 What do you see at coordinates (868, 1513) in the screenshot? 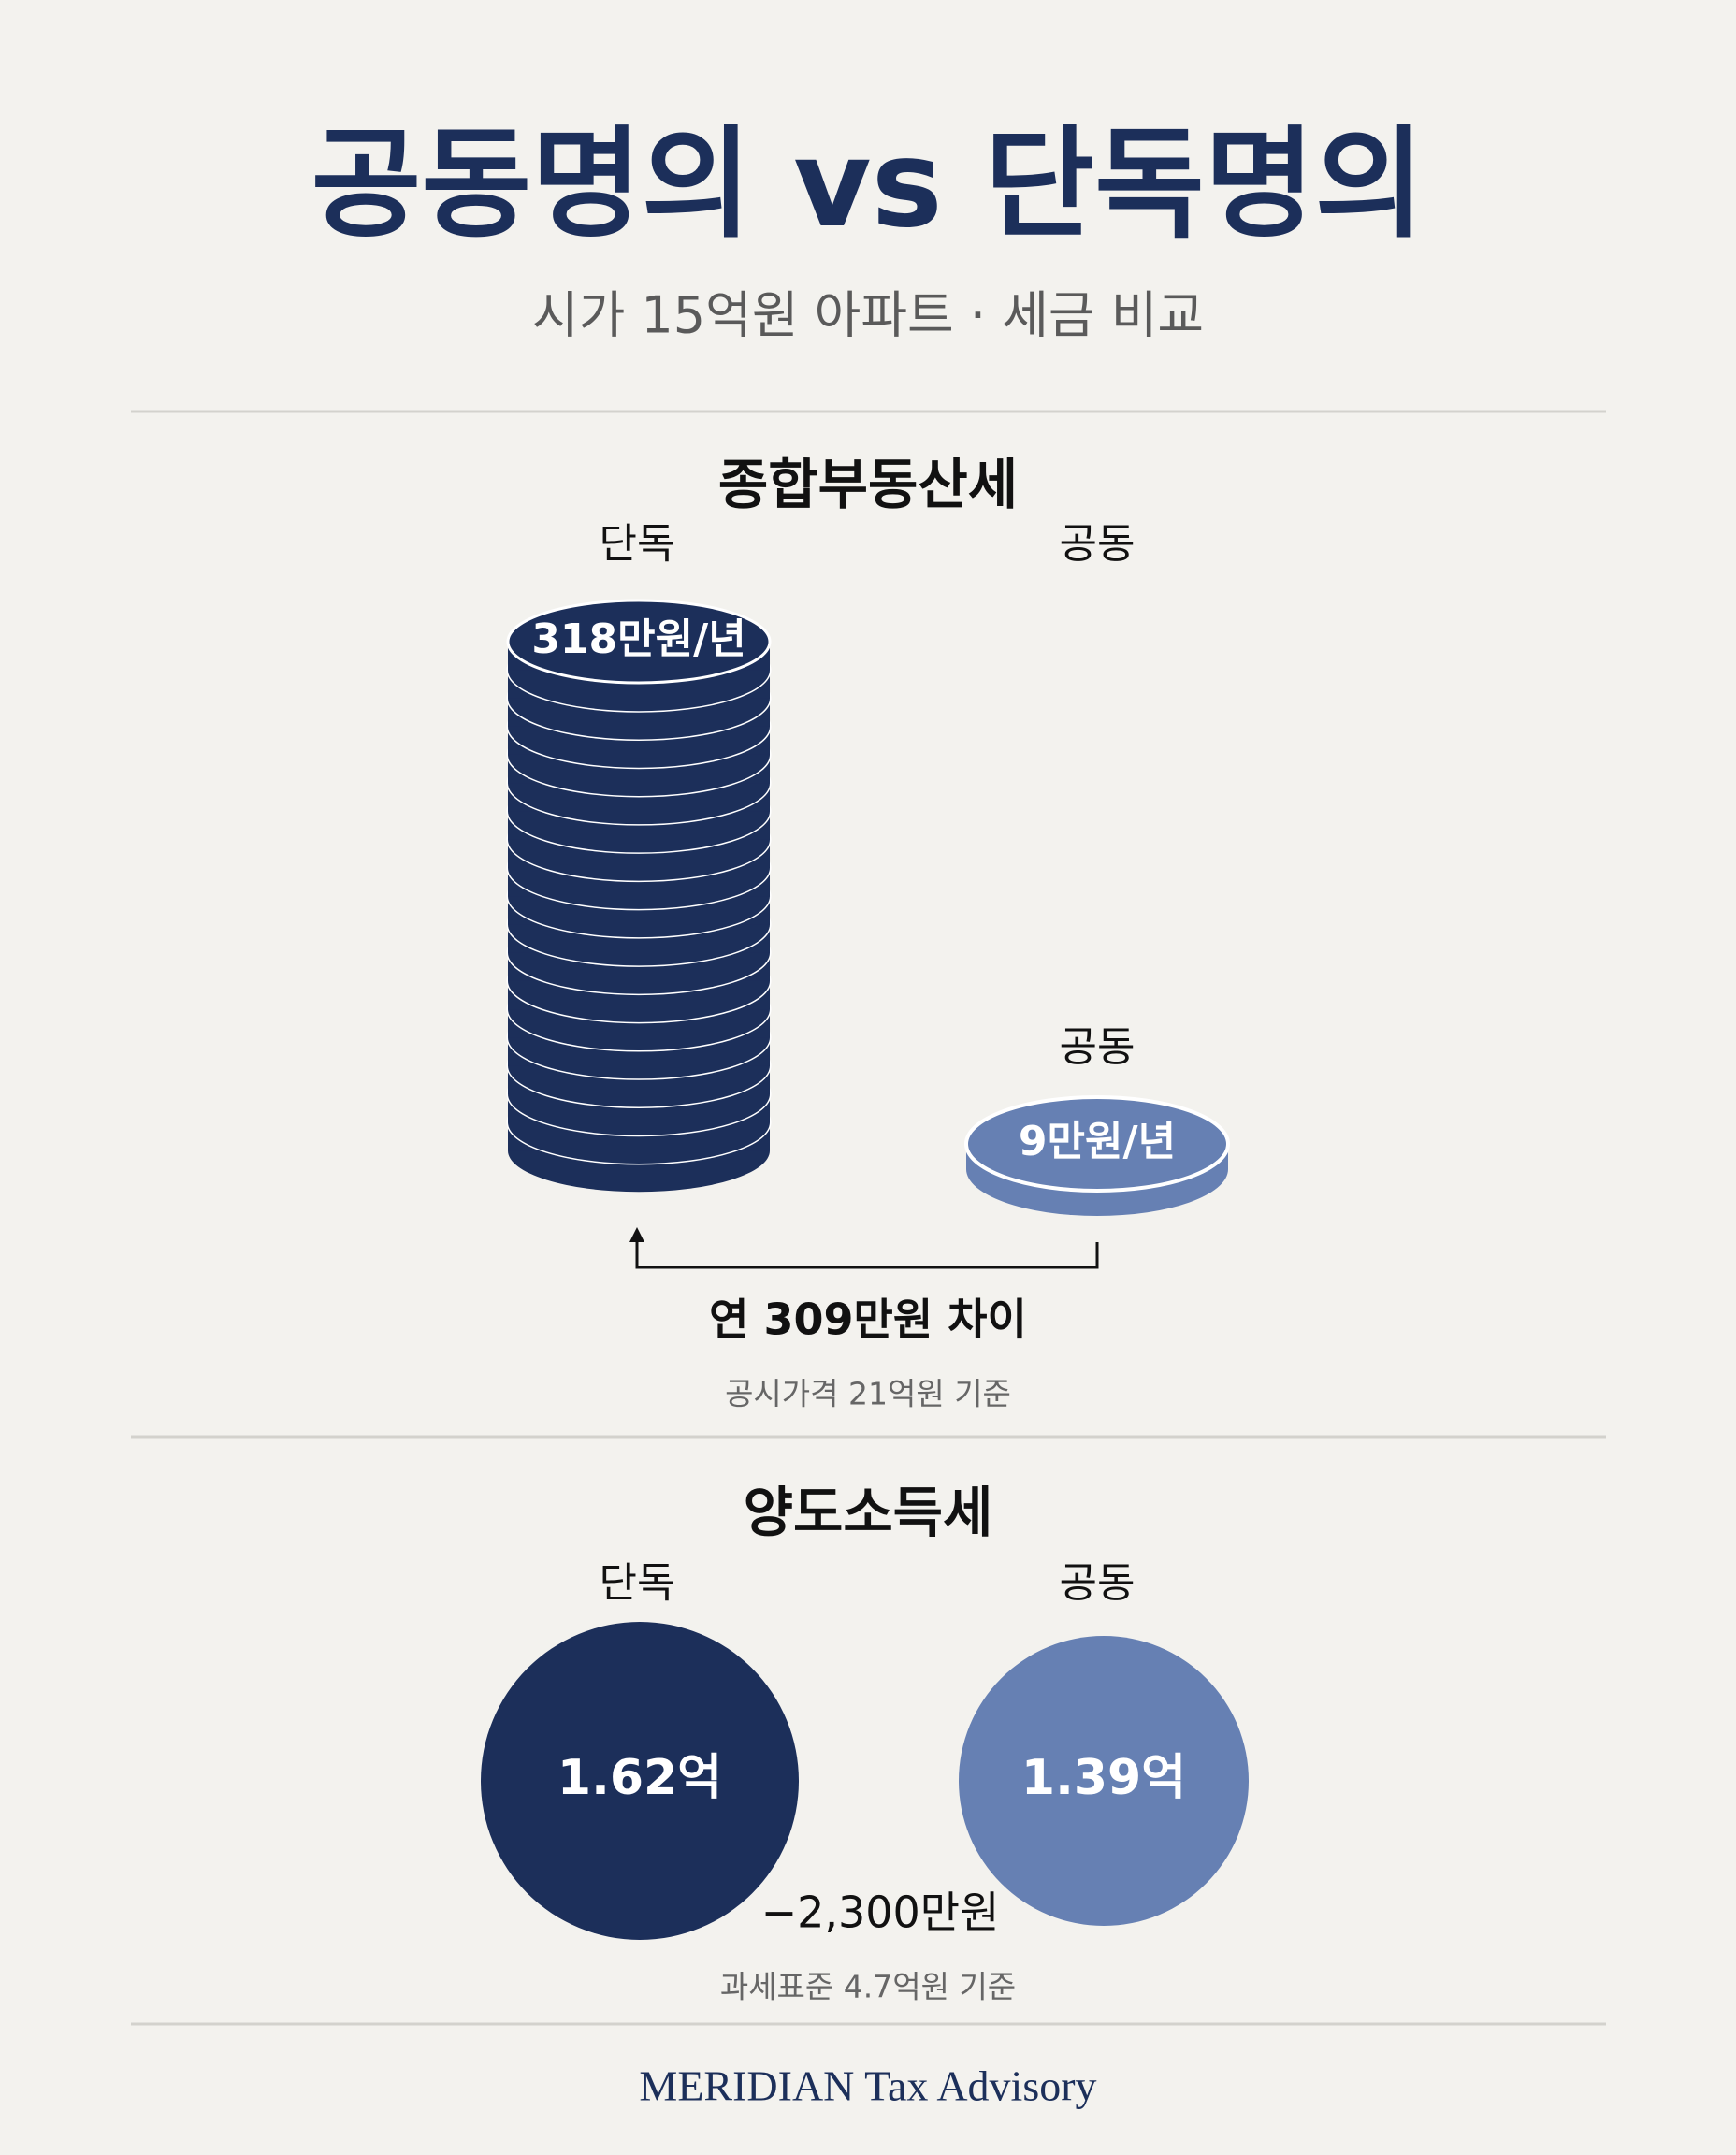
I see `section-title: 양도소득세` at bounding box center [868, 1513].